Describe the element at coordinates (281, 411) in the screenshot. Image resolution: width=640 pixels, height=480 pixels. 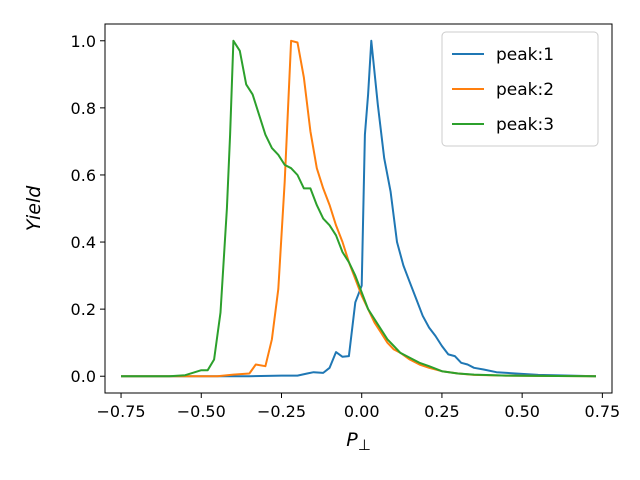
I see `x-tick-label: −0.25` at that location.